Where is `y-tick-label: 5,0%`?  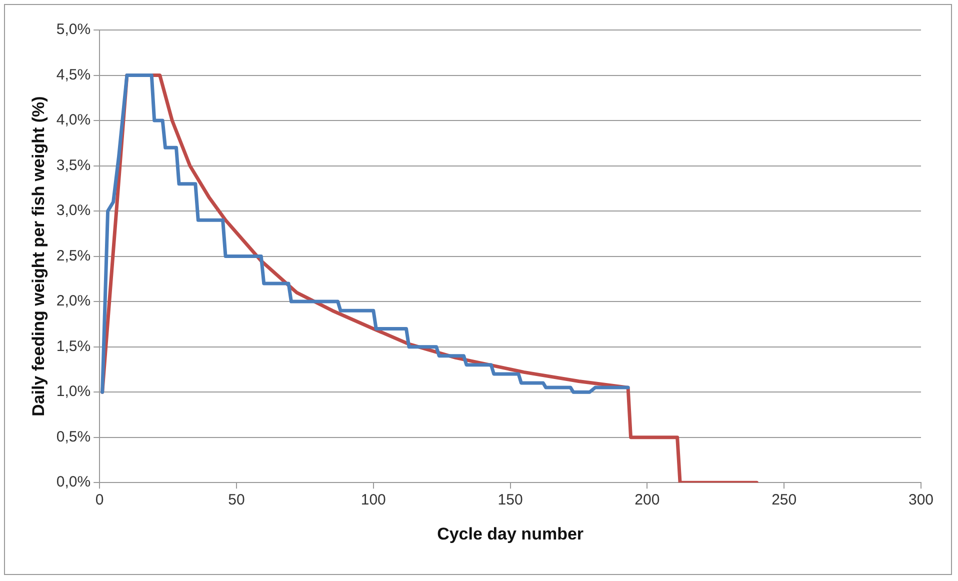 y-tick-label: 5,0% is located at coordinates (73, 29).